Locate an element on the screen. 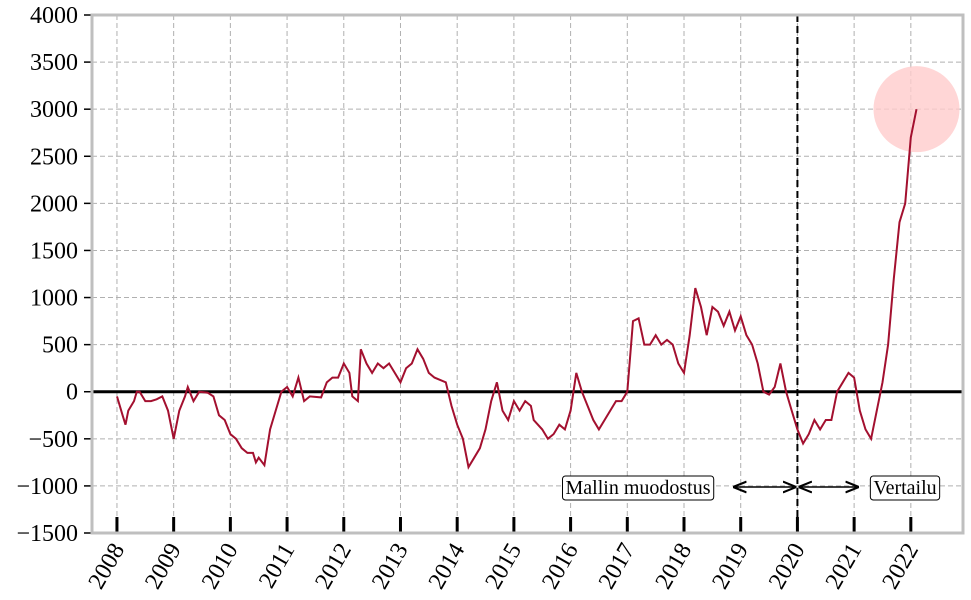 Image resolution: width=971 pixels, height=600 pixels. y-tick-label: 0 is located at coordinates (72, 393).